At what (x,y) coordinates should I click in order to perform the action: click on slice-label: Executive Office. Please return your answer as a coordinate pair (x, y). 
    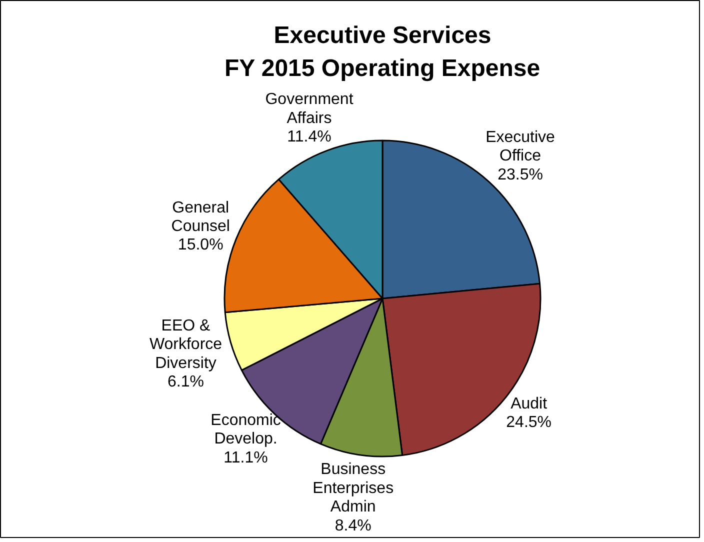
    Looking at the image, I should click on (521, 146).